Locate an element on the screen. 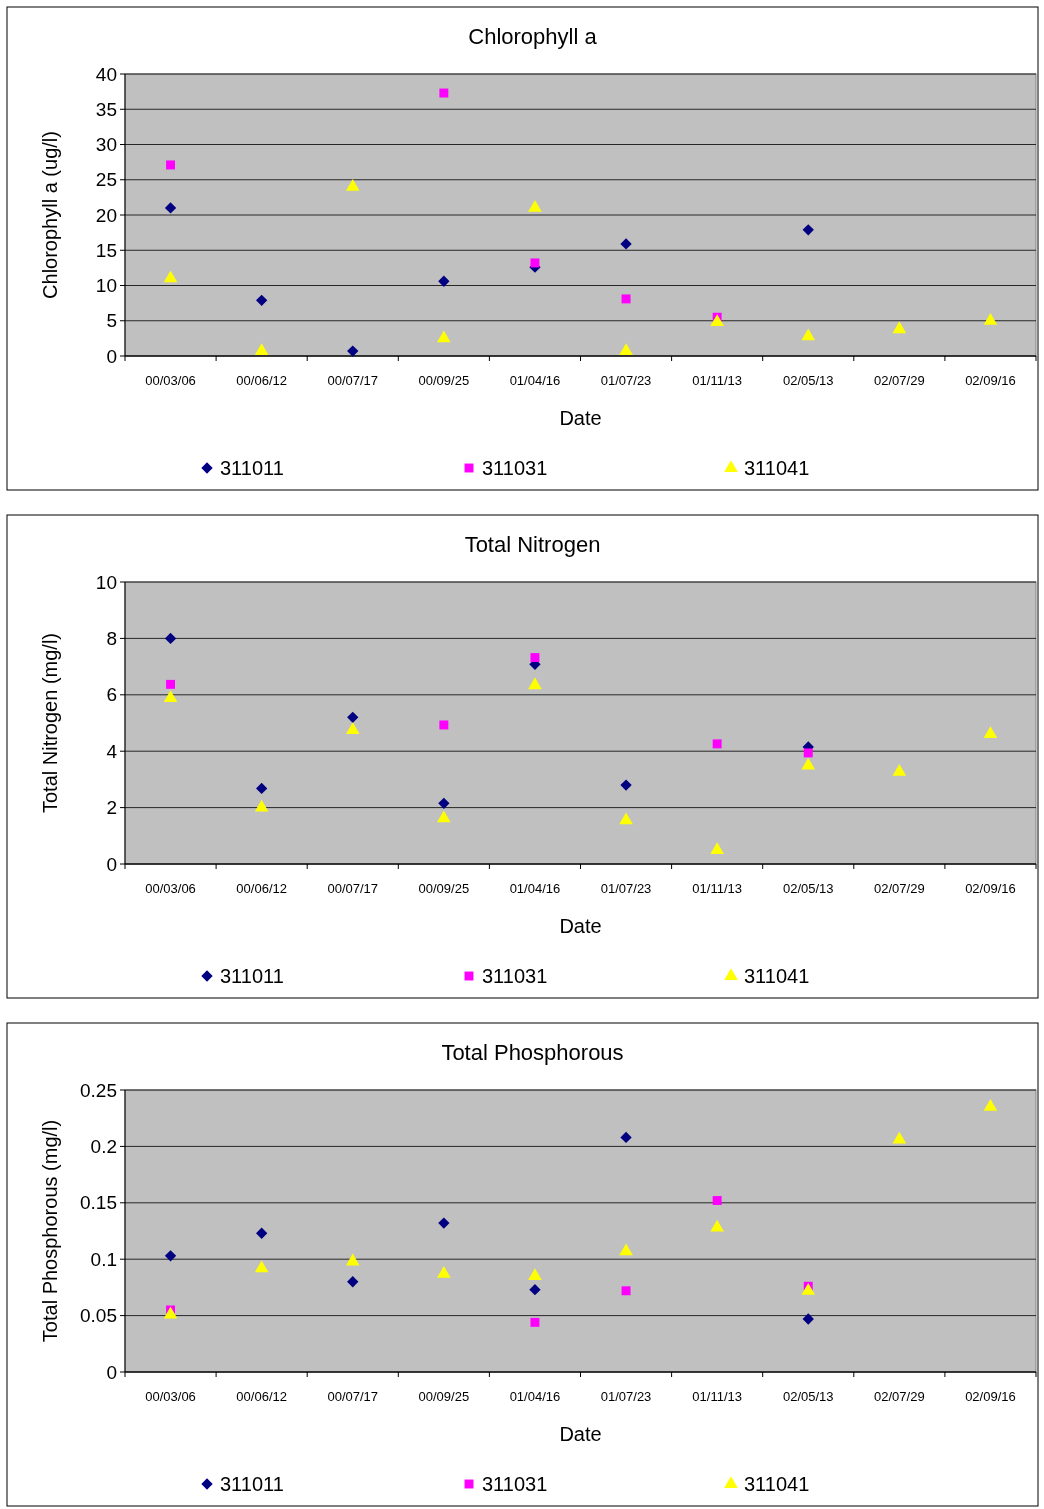 This screenshot has width=1044, height=1509. y-tick-label: 30 is located at coordinates (106, 145).